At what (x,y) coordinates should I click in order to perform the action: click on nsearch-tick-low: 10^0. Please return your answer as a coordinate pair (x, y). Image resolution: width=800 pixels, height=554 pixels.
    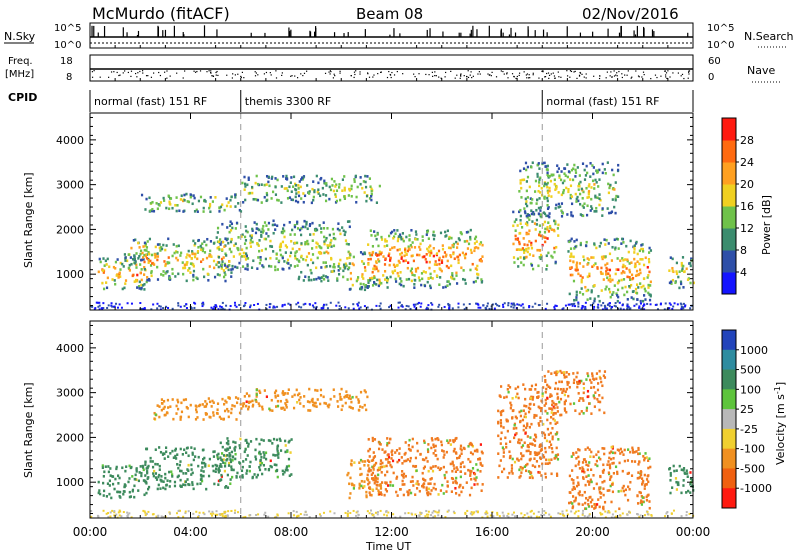
    Looking at the image, I should click on (720, 45).